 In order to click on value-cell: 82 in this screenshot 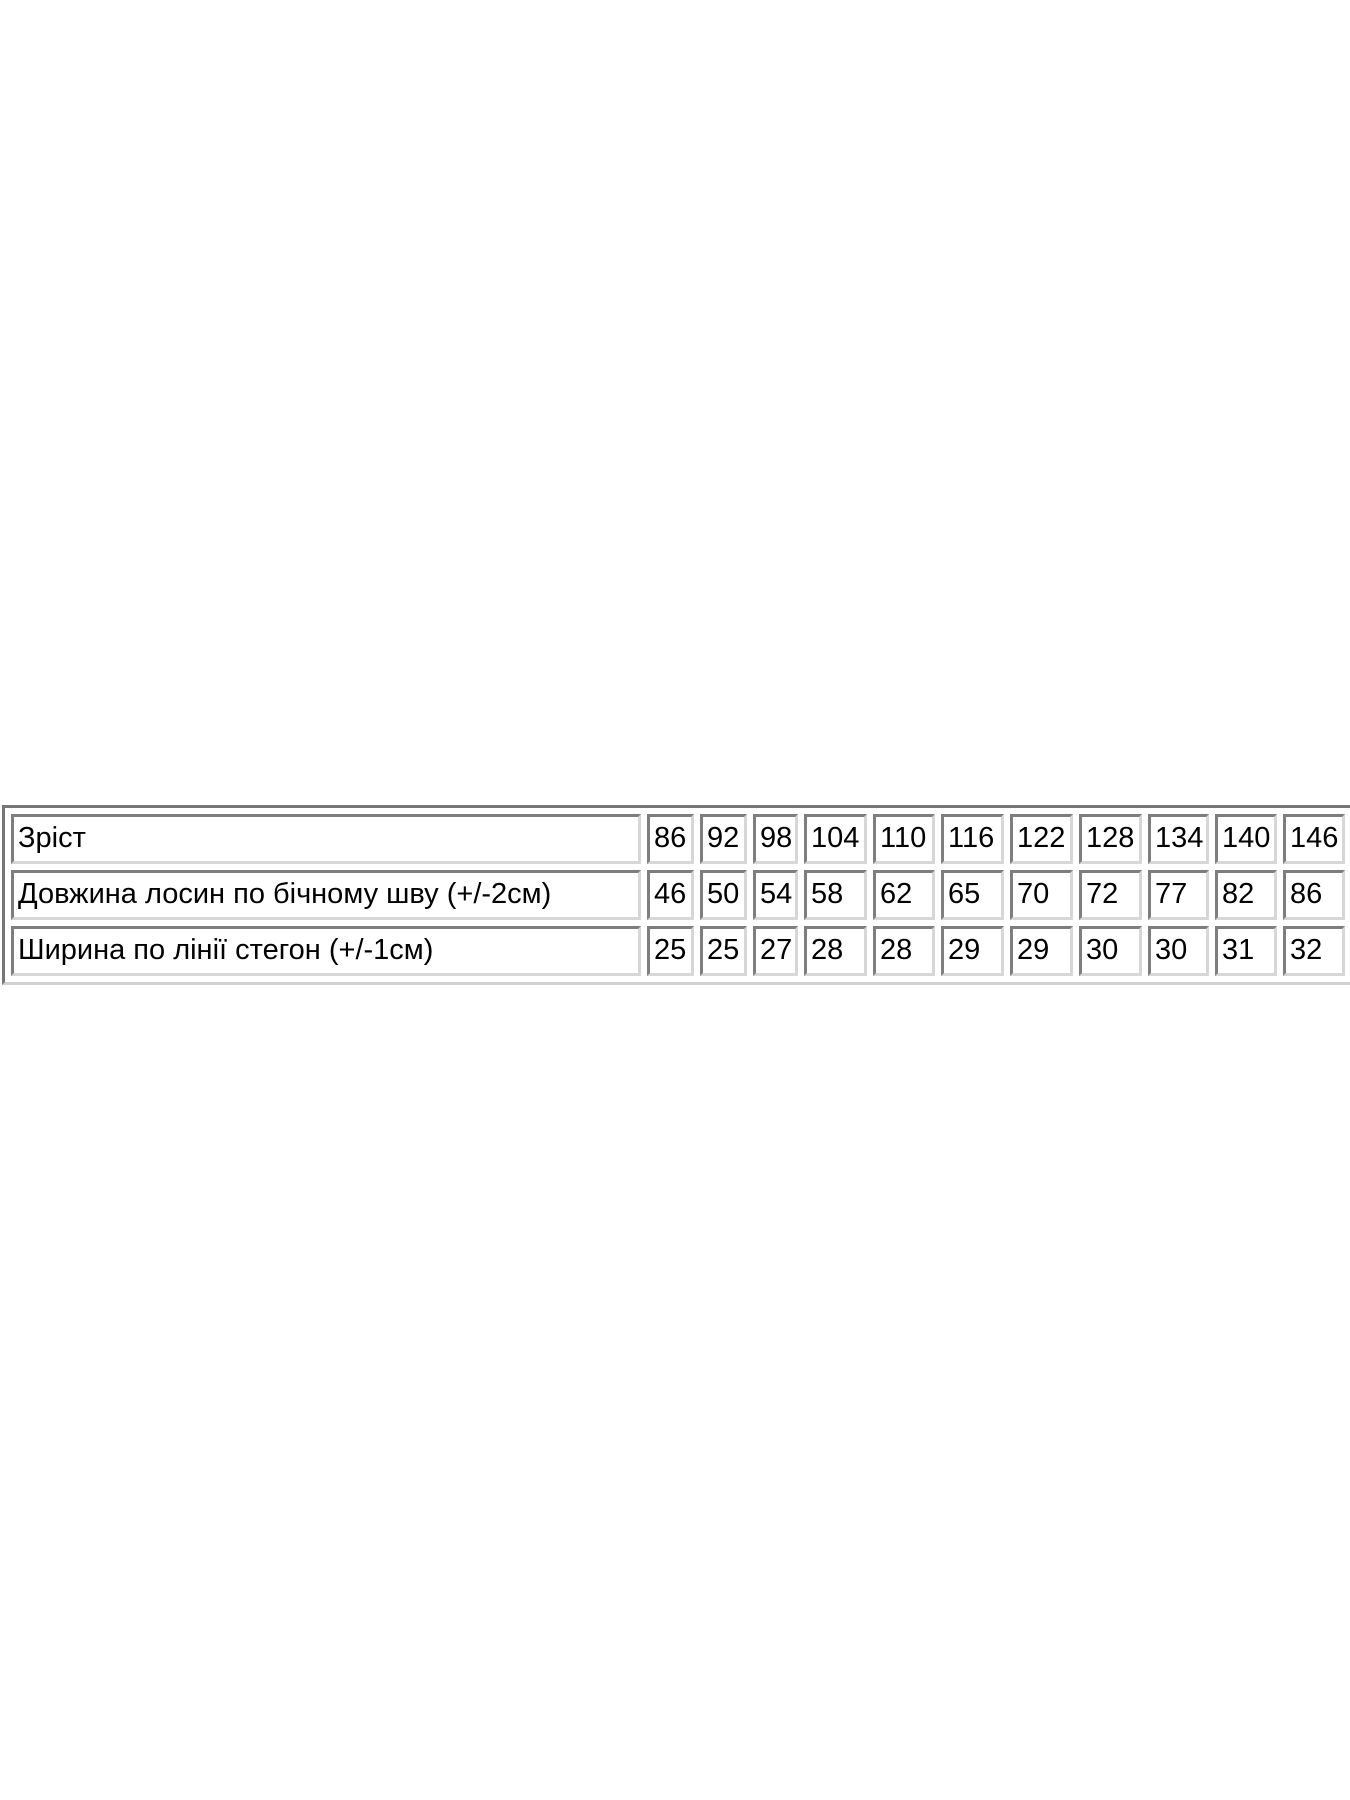, I will do `click(1246, 895)`.